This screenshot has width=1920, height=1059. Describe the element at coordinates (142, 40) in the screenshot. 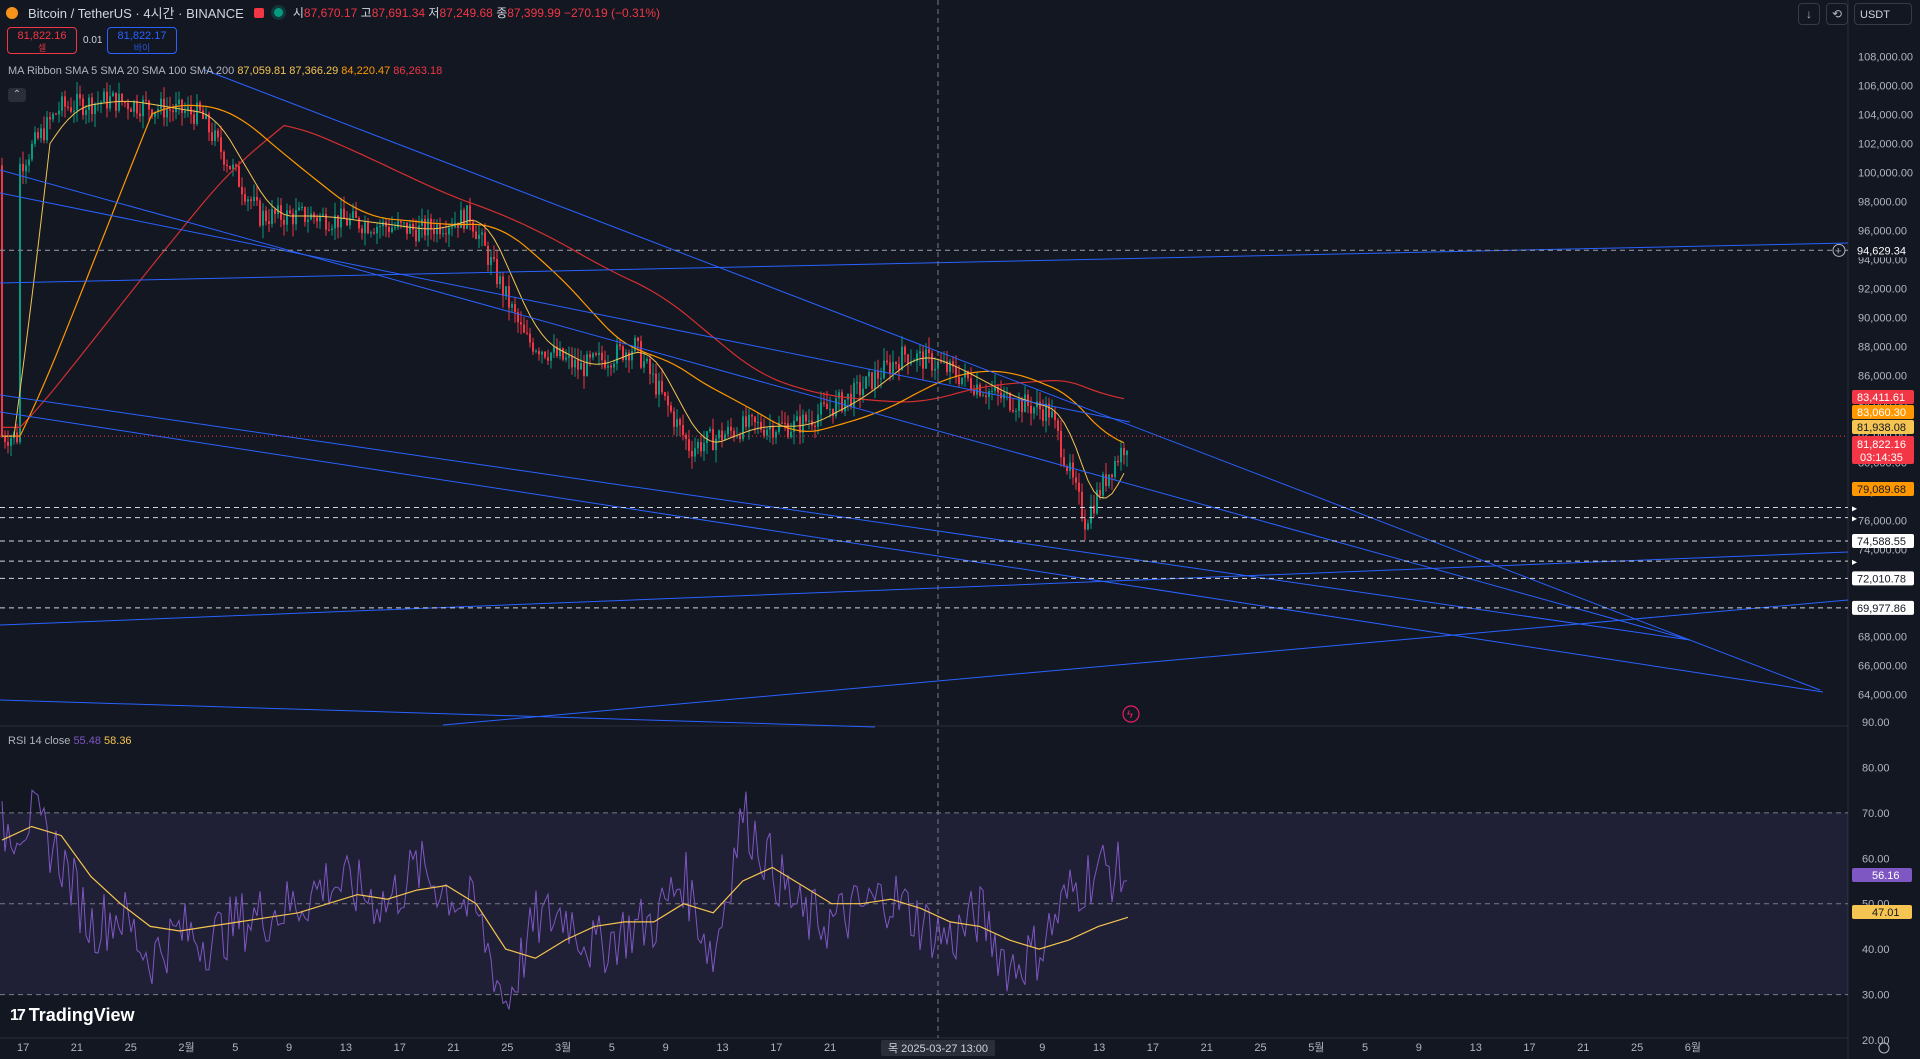

I see `buy-button: 81,822.17 바이` at that location.